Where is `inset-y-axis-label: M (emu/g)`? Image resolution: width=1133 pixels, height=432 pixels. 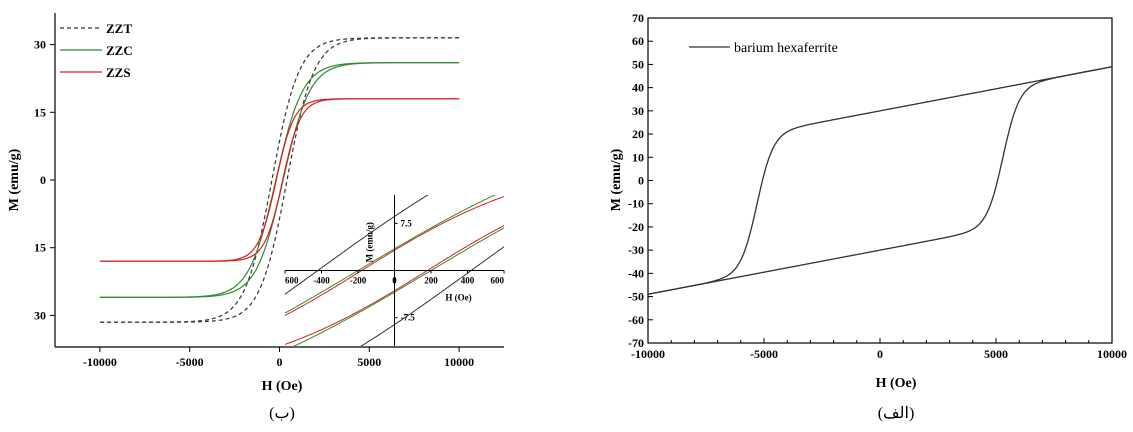 inset-y-axis-label: M (emu/g) is located at coordinates (370, 242).